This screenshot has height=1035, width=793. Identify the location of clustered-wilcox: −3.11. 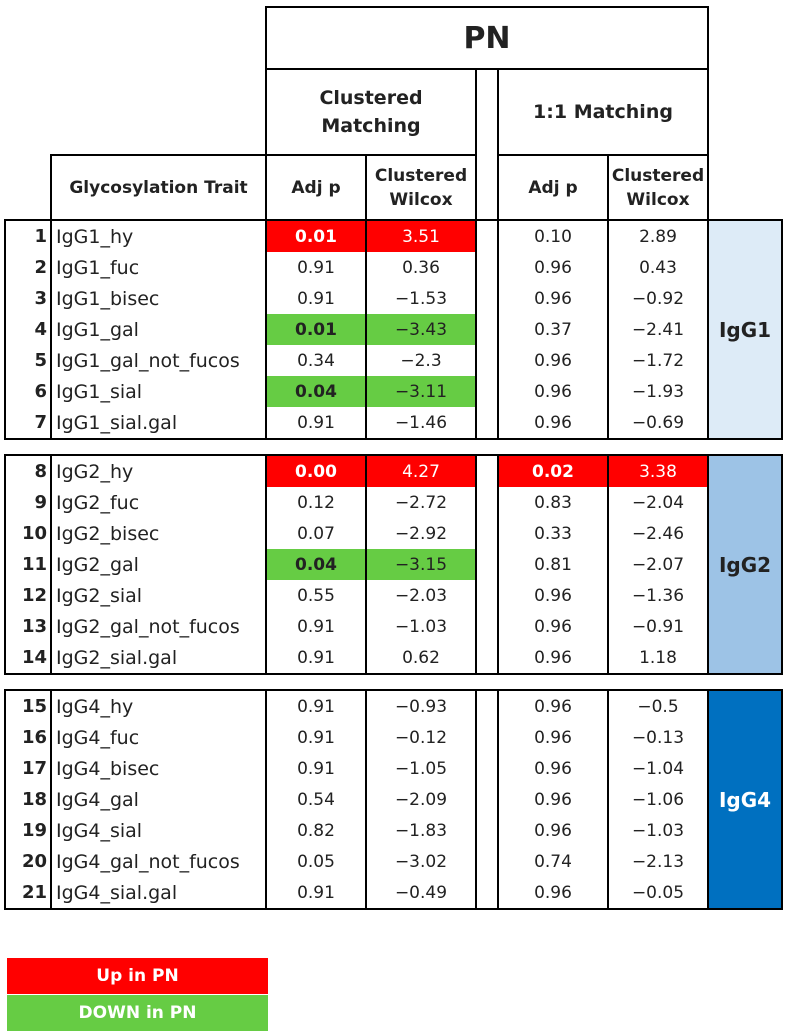
(421, 391).